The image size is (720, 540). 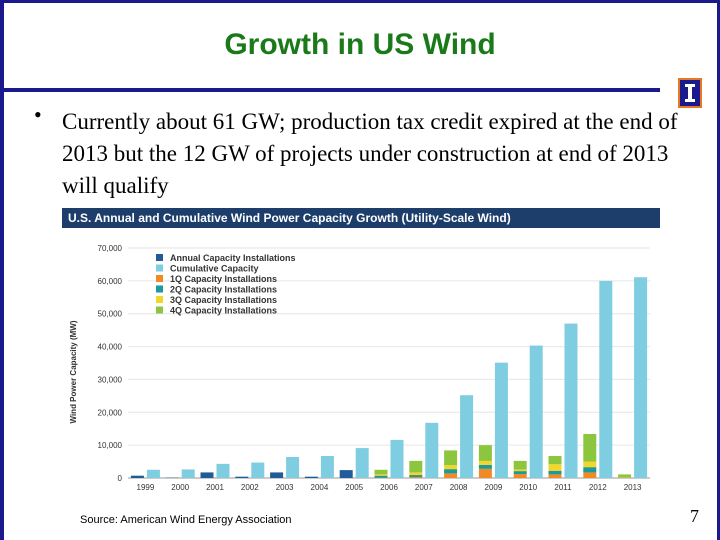 What do you see at coordinates (214, 269) in the screenshot?
I see `legend-label: Cumulative Capacity` at bounding box center [214, 269].